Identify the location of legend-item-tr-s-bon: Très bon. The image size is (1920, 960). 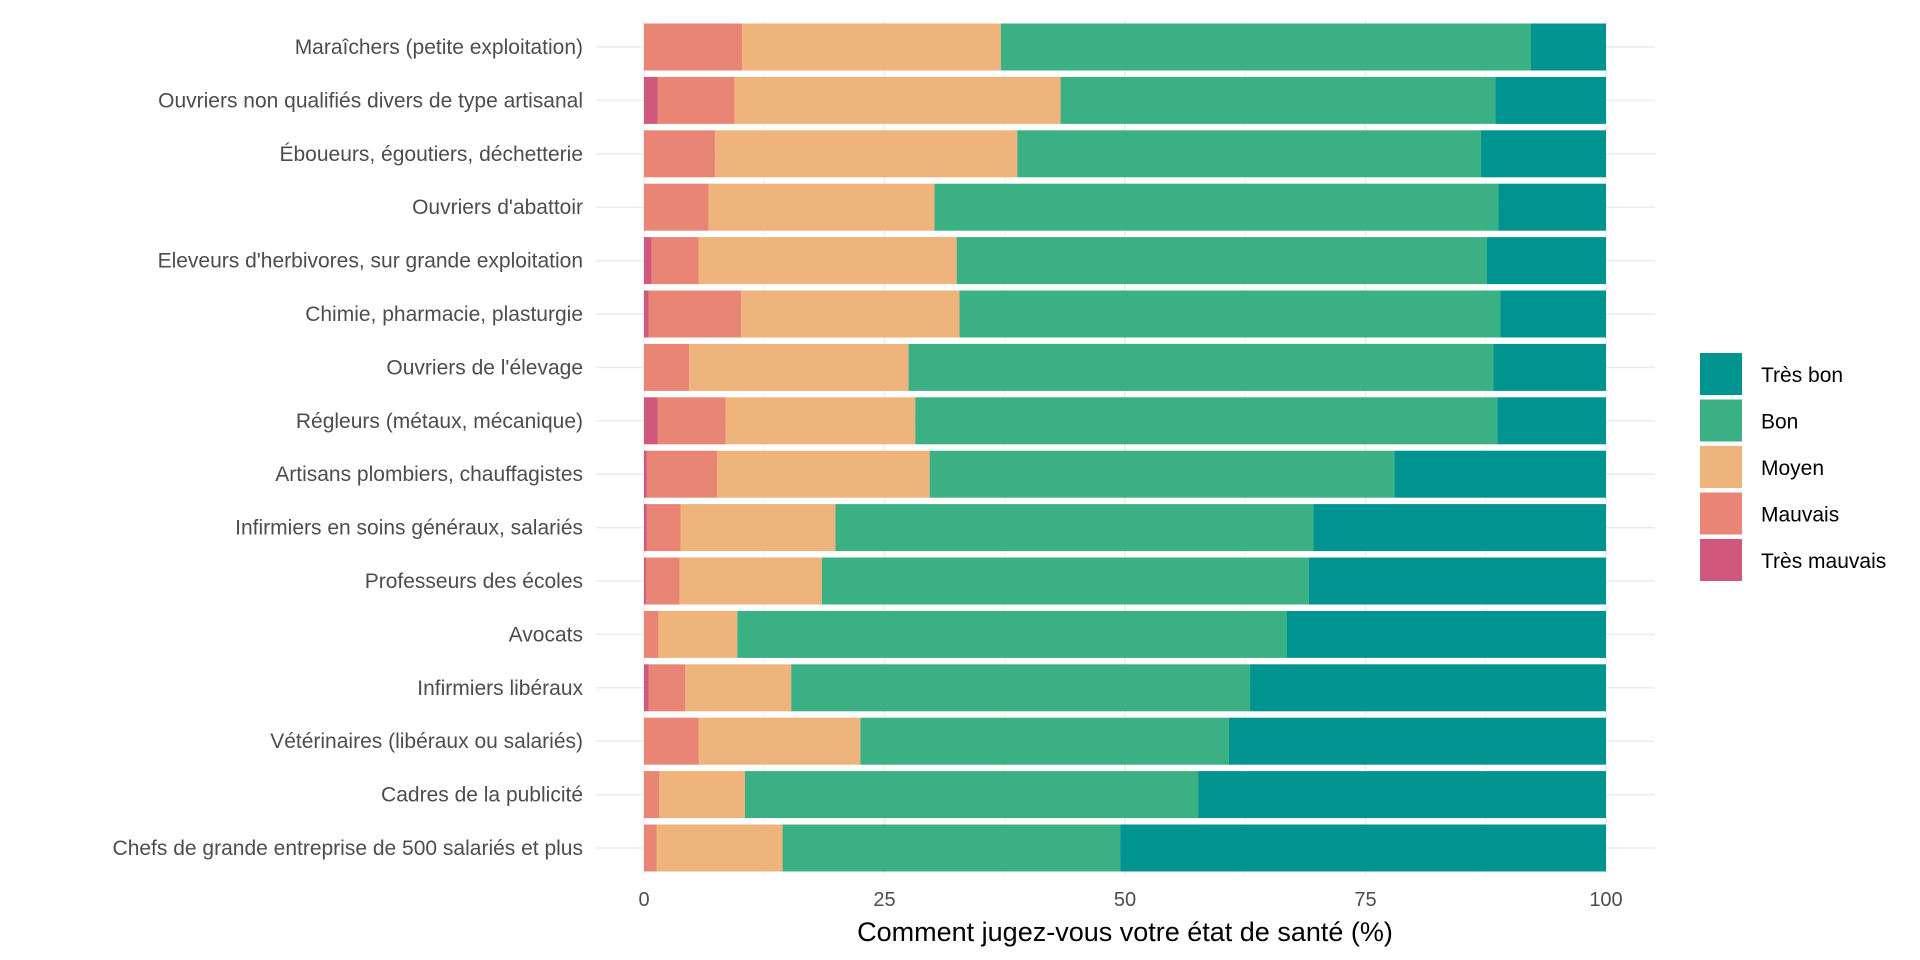
(1771, 374).